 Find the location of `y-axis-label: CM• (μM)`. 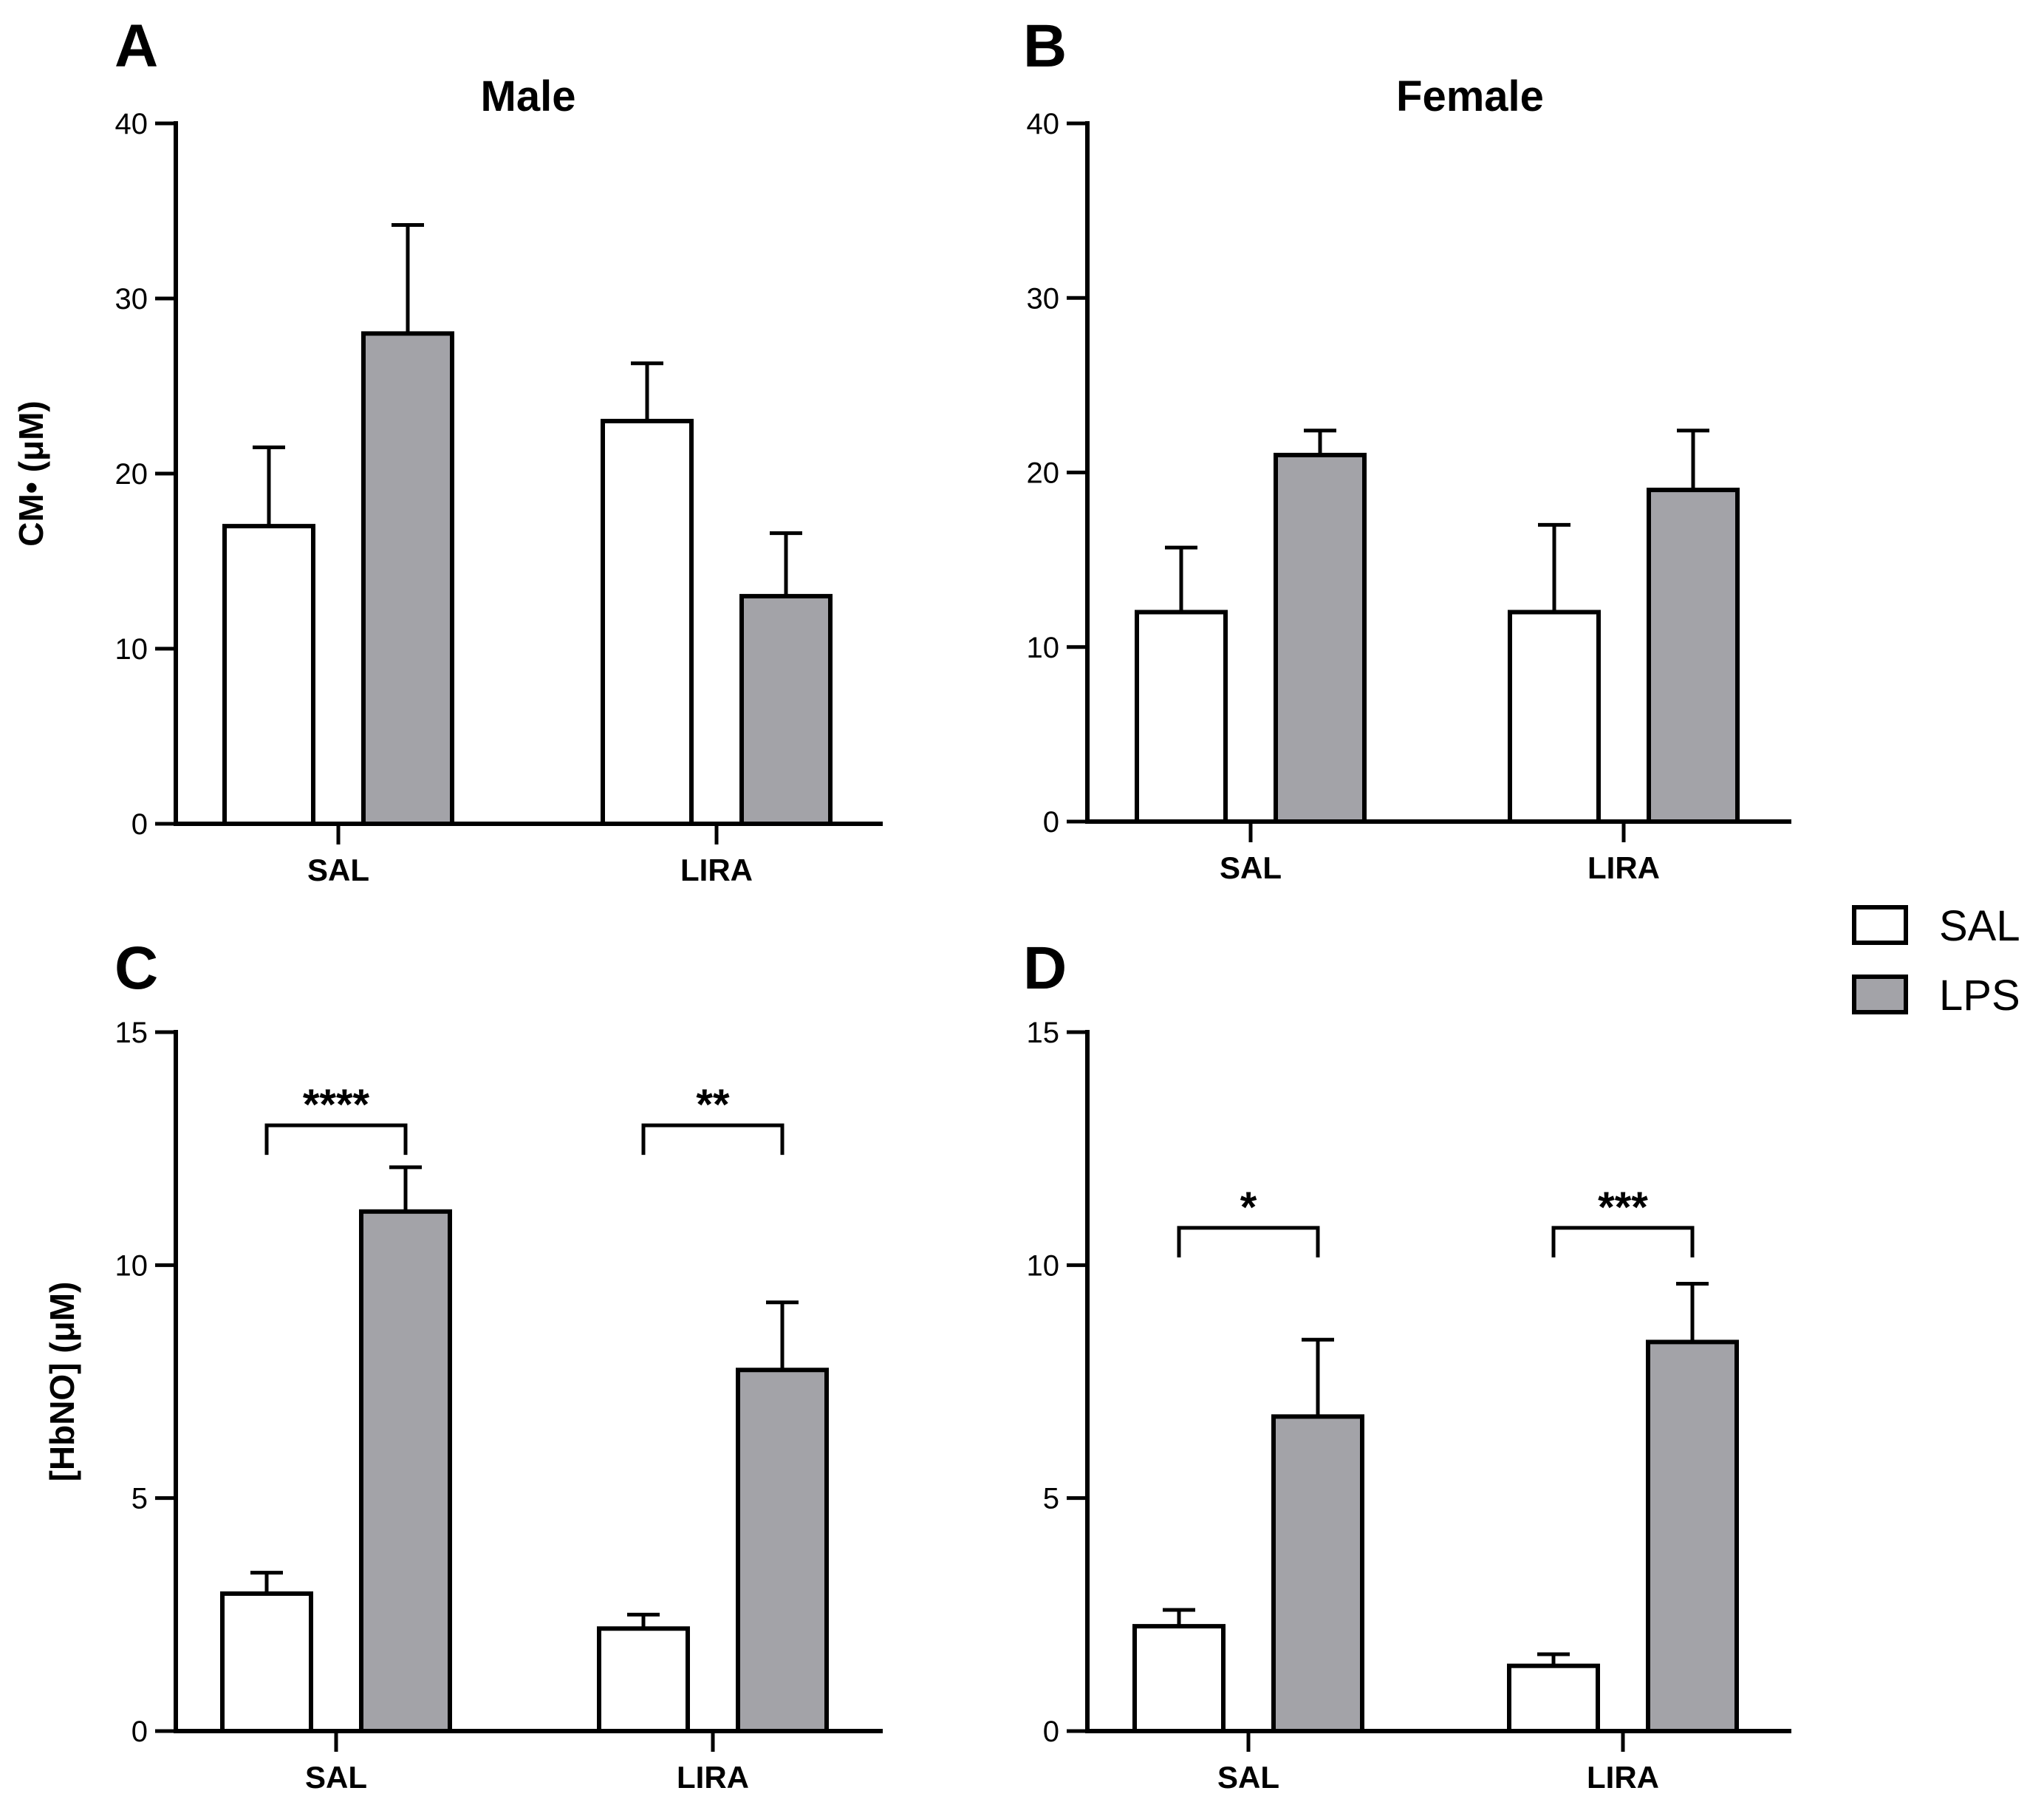

y-axis-label: CM• (μM) is located at coordinates (31, 473).